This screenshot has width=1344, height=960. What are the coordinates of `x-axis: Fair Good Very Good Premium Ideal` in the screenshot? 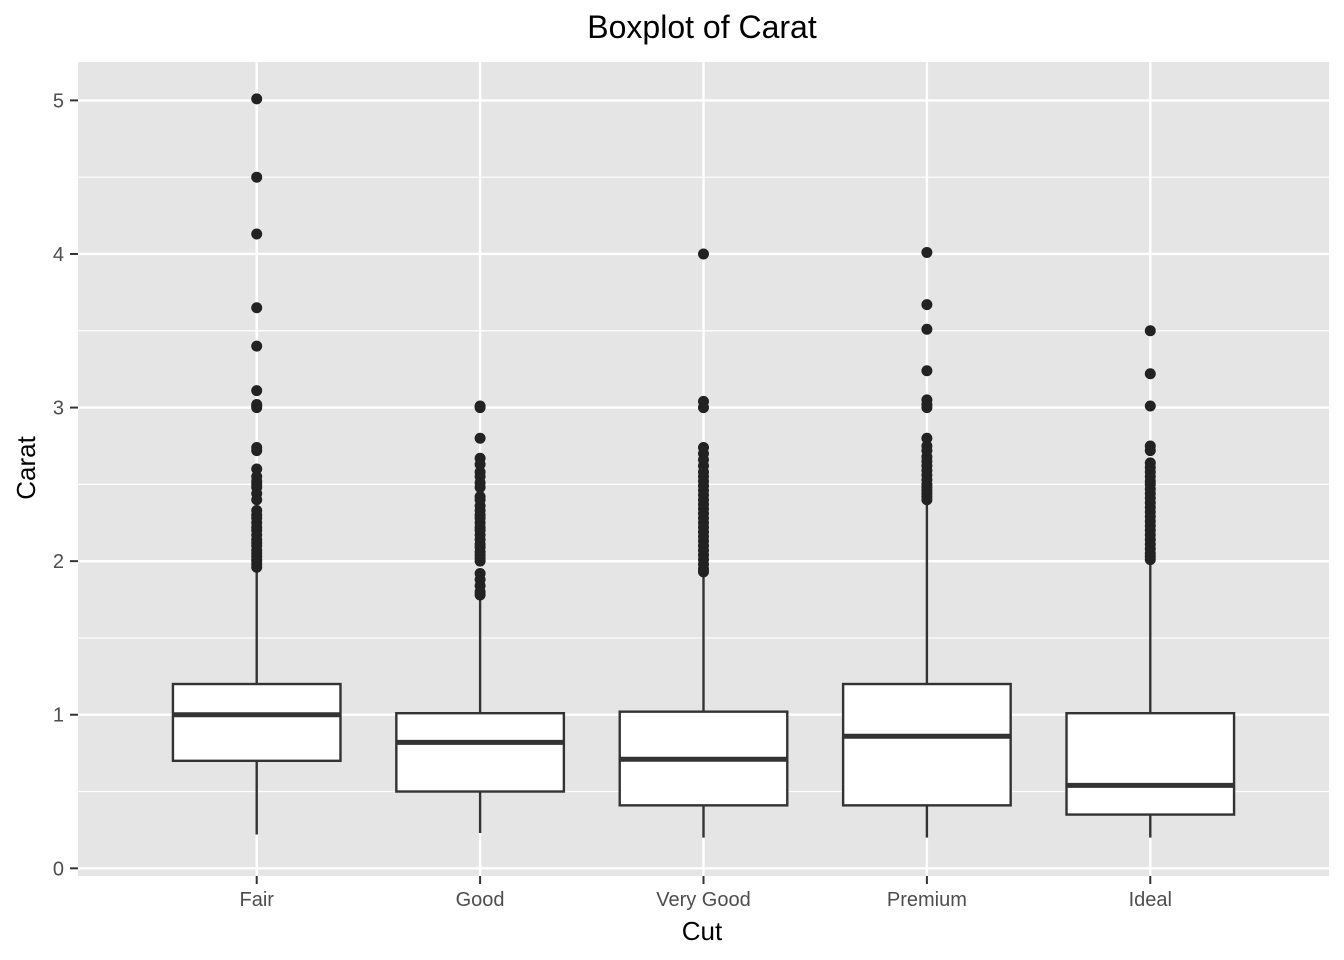 It's located at (705, 893).